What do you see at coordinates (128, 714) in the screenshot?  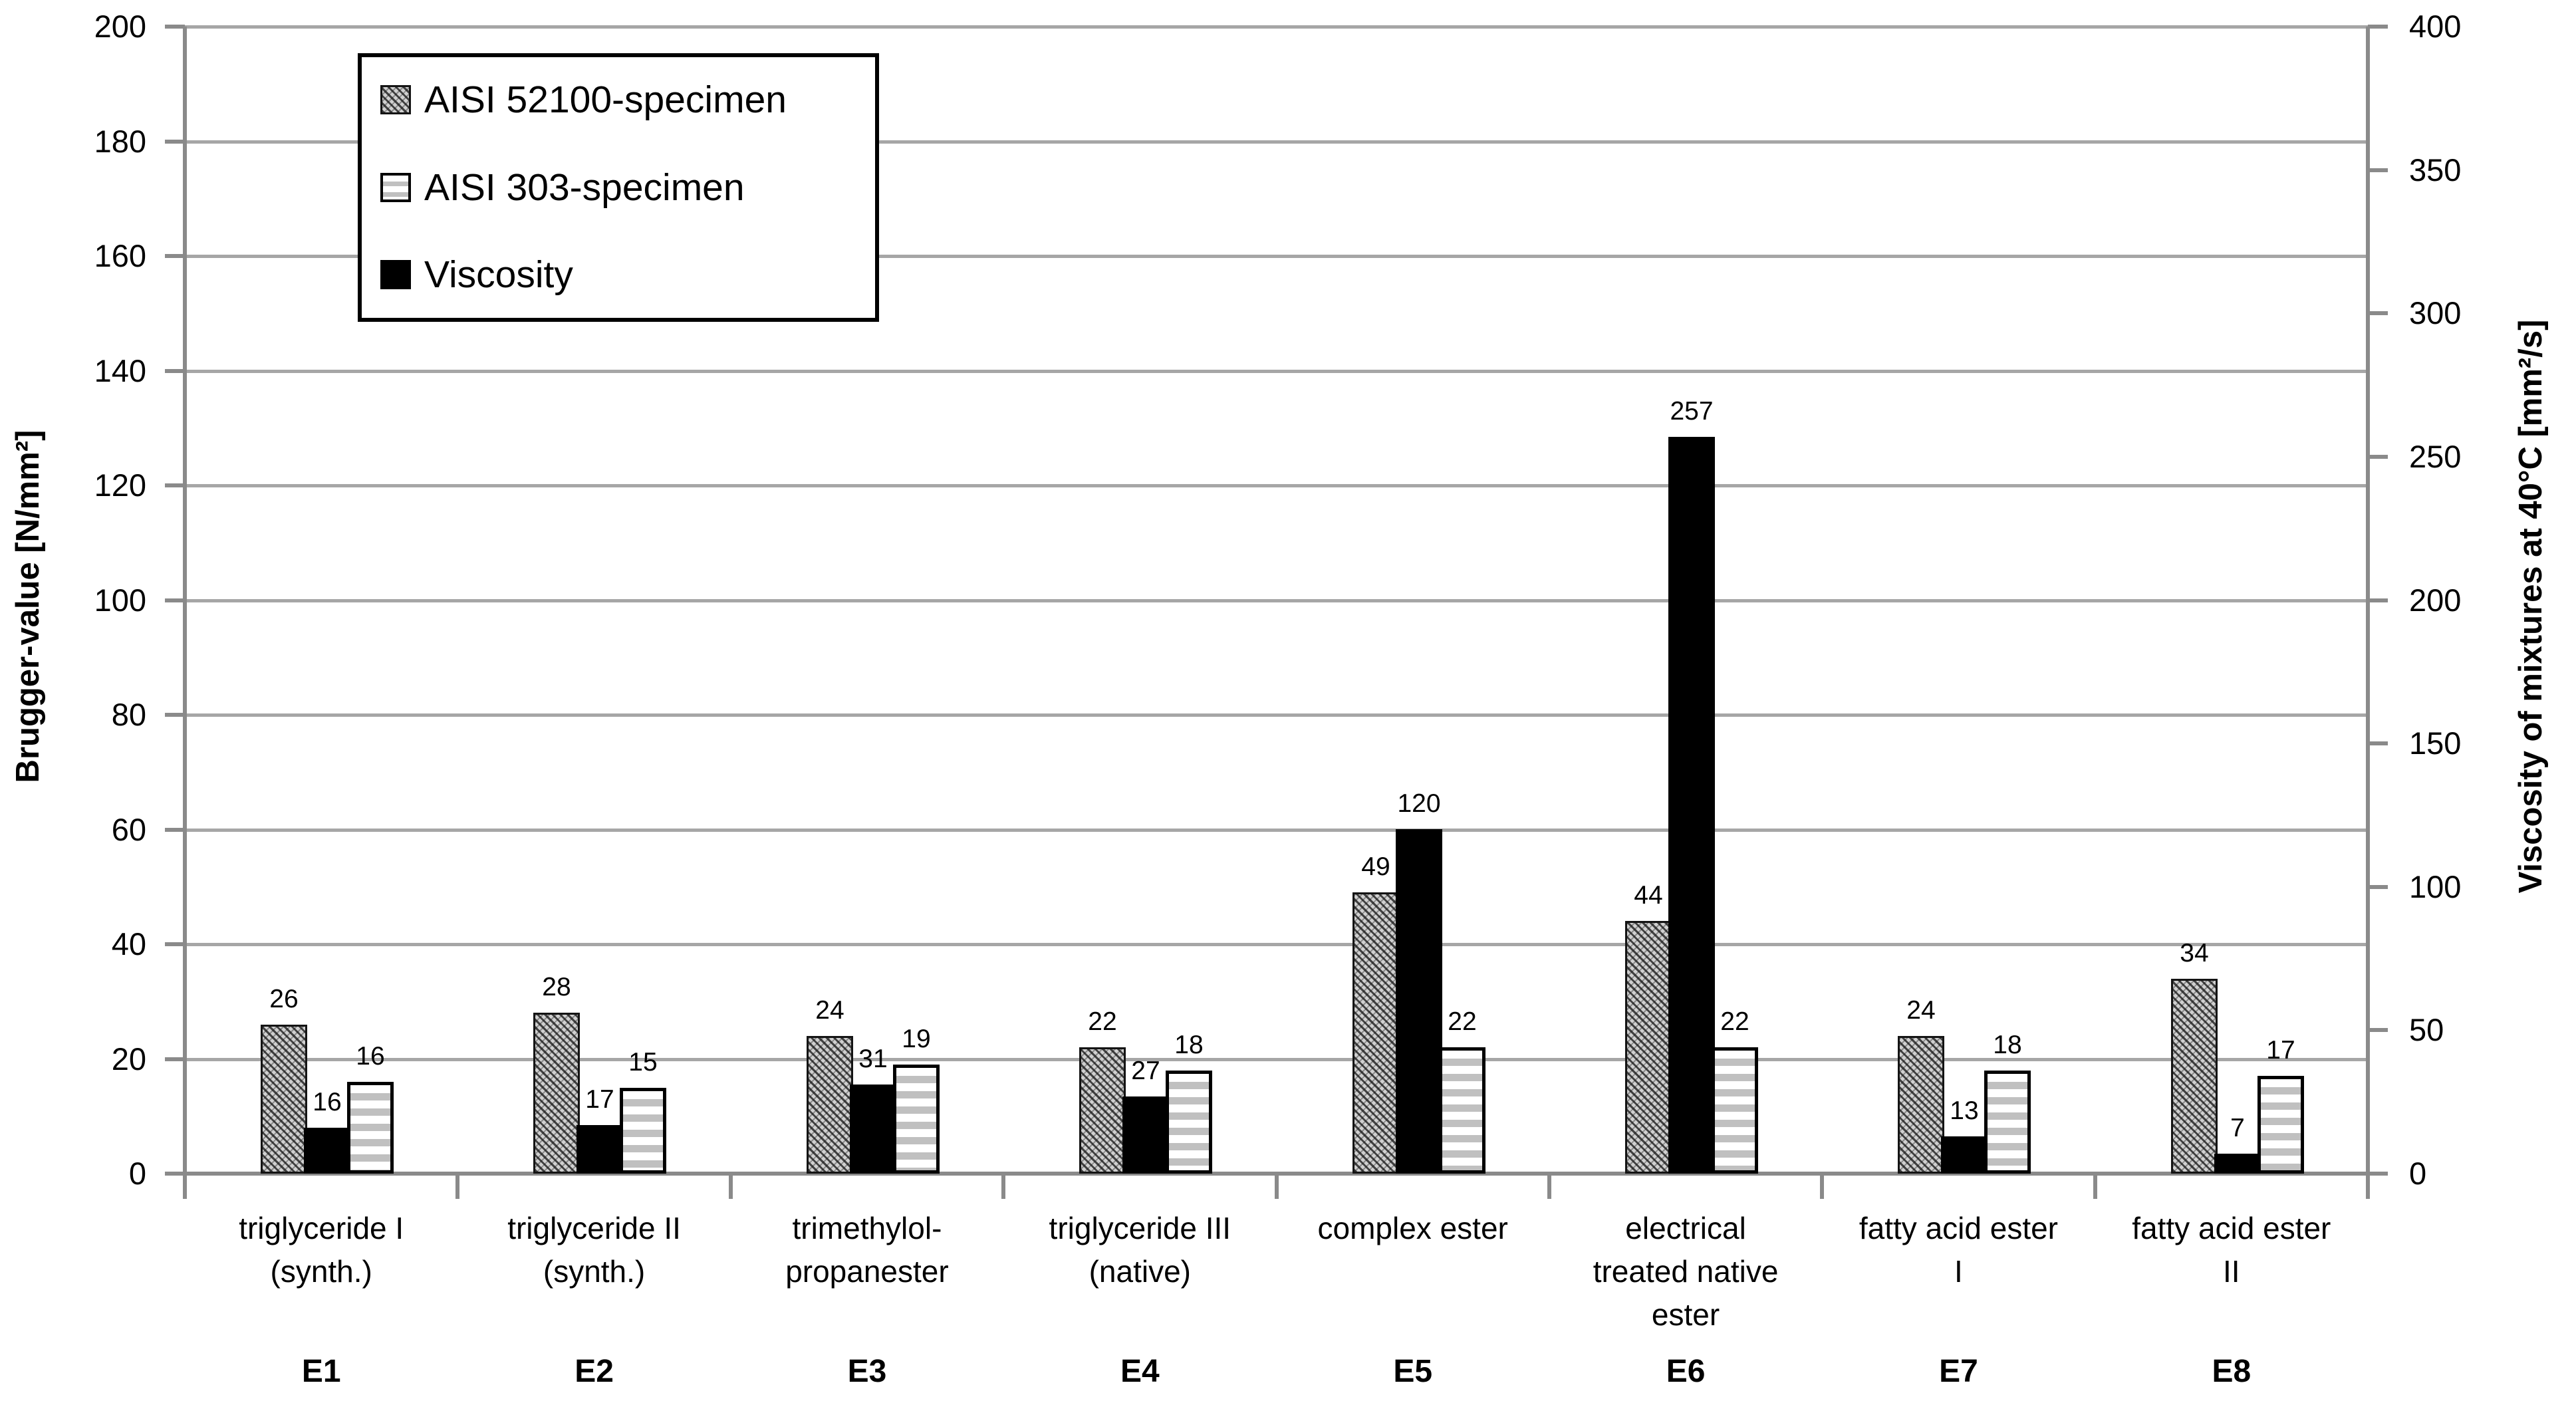 I see `left-tick-label: 80` at bounding box center [128, 714].